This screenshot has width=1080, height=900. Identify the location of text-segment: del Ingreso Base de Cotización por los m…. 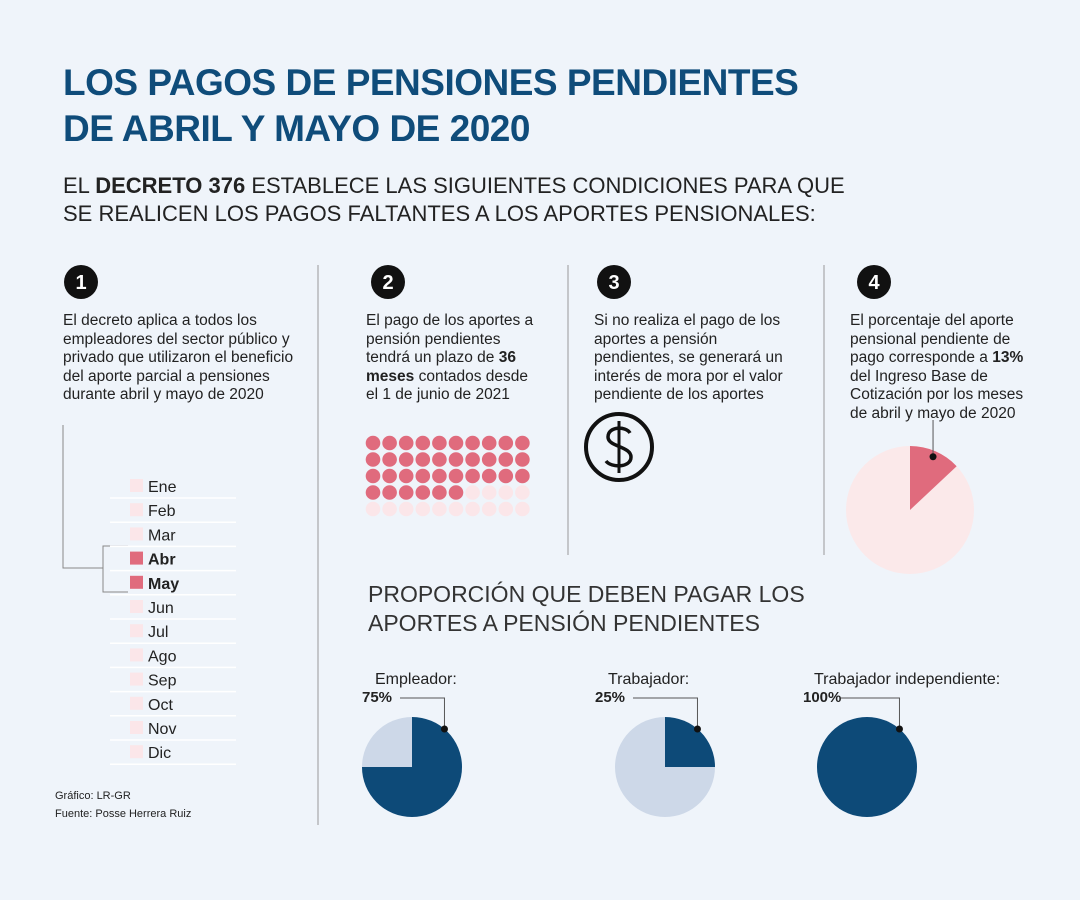
(937, 394).